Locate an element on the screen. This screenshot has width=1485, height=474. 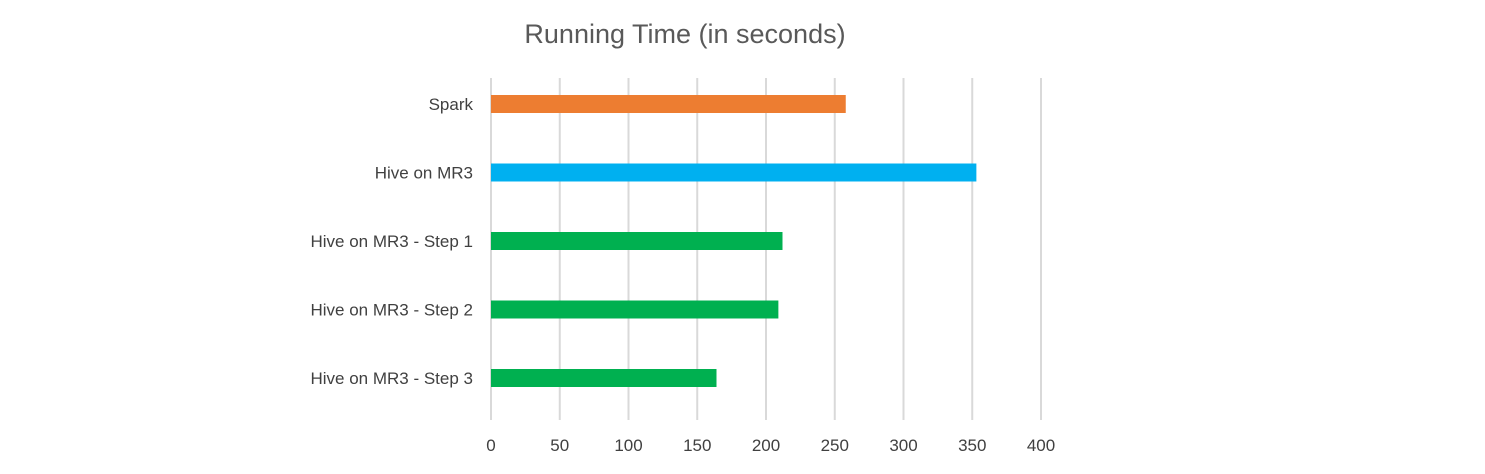
x-axis-tick-labels: 0 50 100 150 200 250 300 350 400 is located at coordinates (770, 445).